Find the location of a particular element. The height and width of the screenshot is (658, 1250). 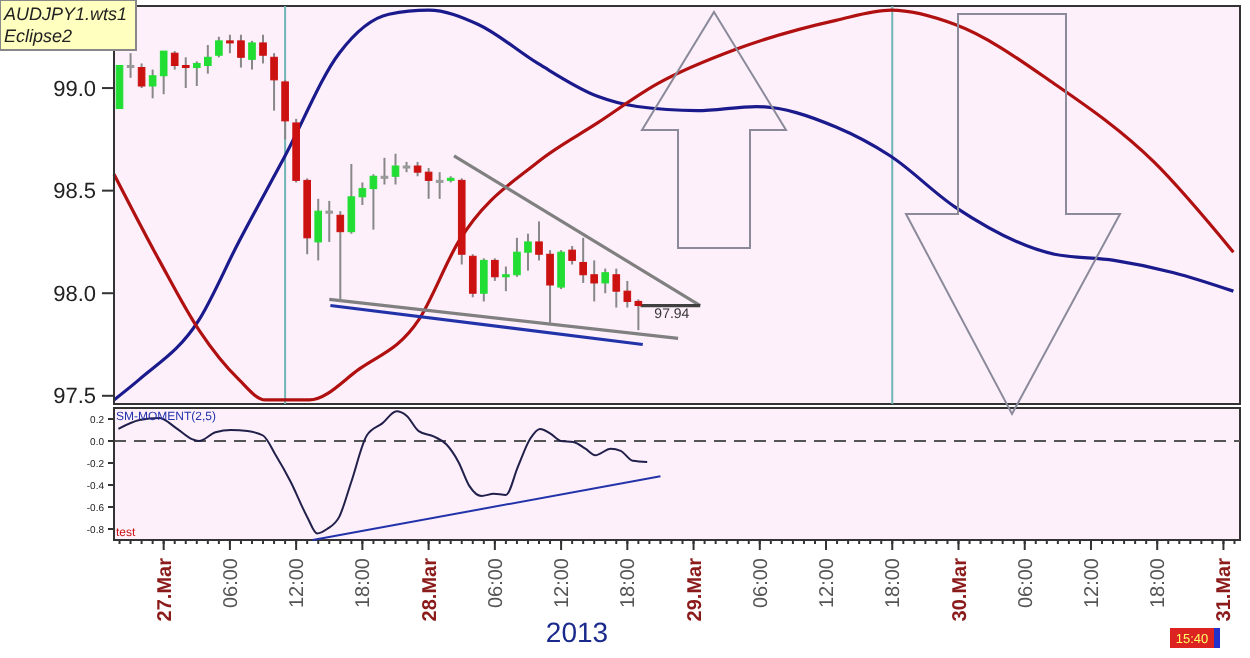

x-tick-label: 31.Mar is located at coordinates (1225, 589).